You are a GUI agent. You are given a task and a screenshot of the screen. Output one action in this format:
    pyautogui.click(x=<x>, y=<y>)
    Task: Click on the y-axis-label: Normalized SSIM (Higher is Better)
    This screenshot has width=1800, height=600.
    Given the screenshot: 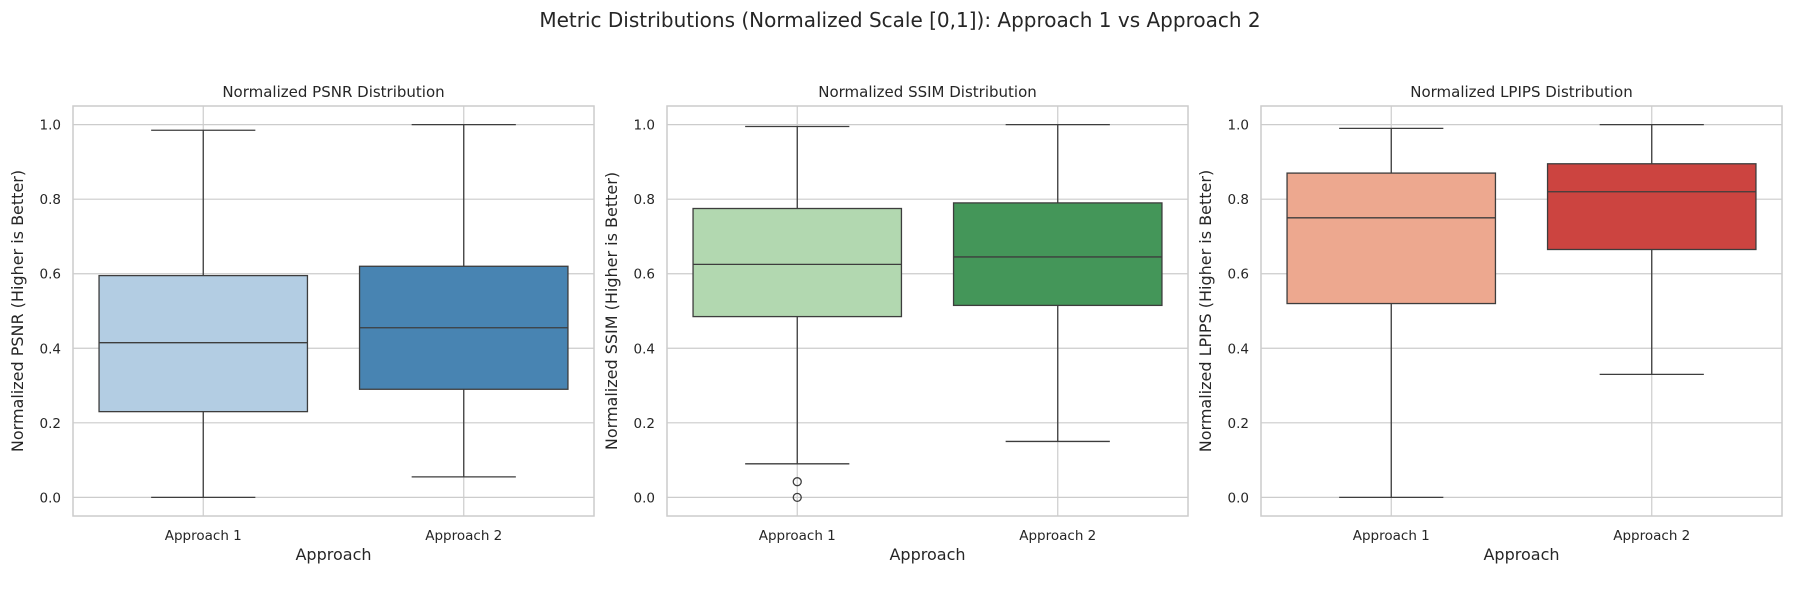 What is the action you would take?
    pyautogui.click(x=611, y=311)
    